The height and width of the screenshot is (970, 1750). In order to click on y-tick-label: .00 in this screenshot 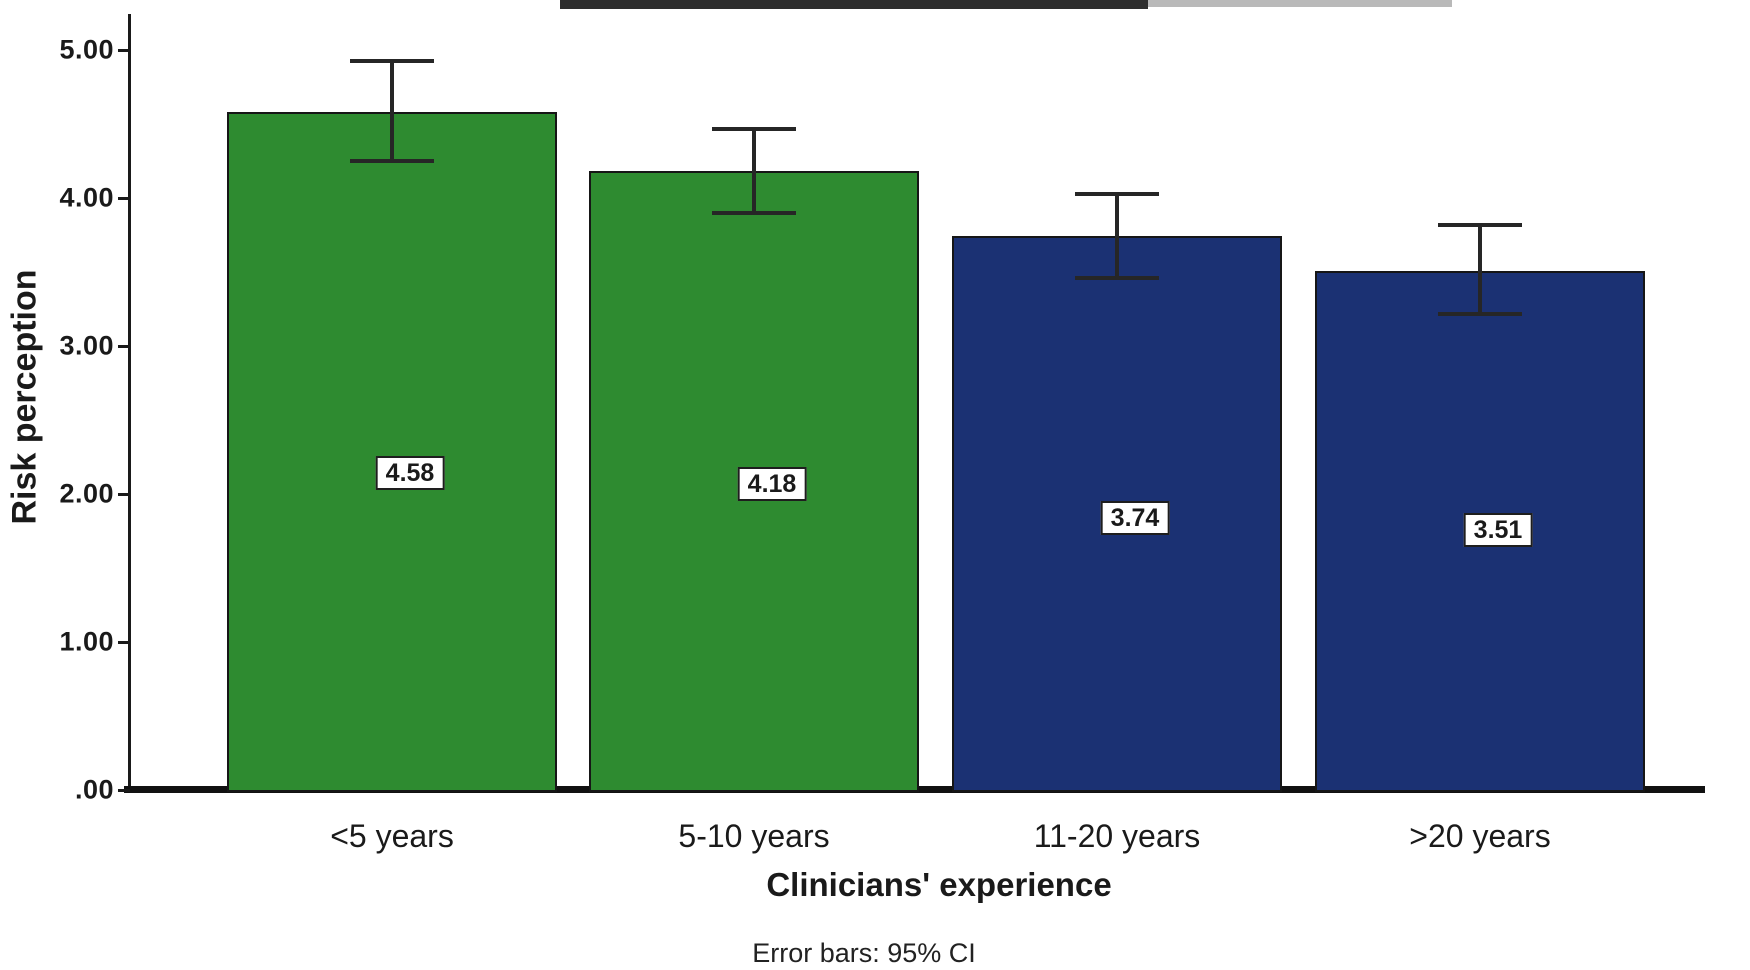, I will do `click(94, 789)`.